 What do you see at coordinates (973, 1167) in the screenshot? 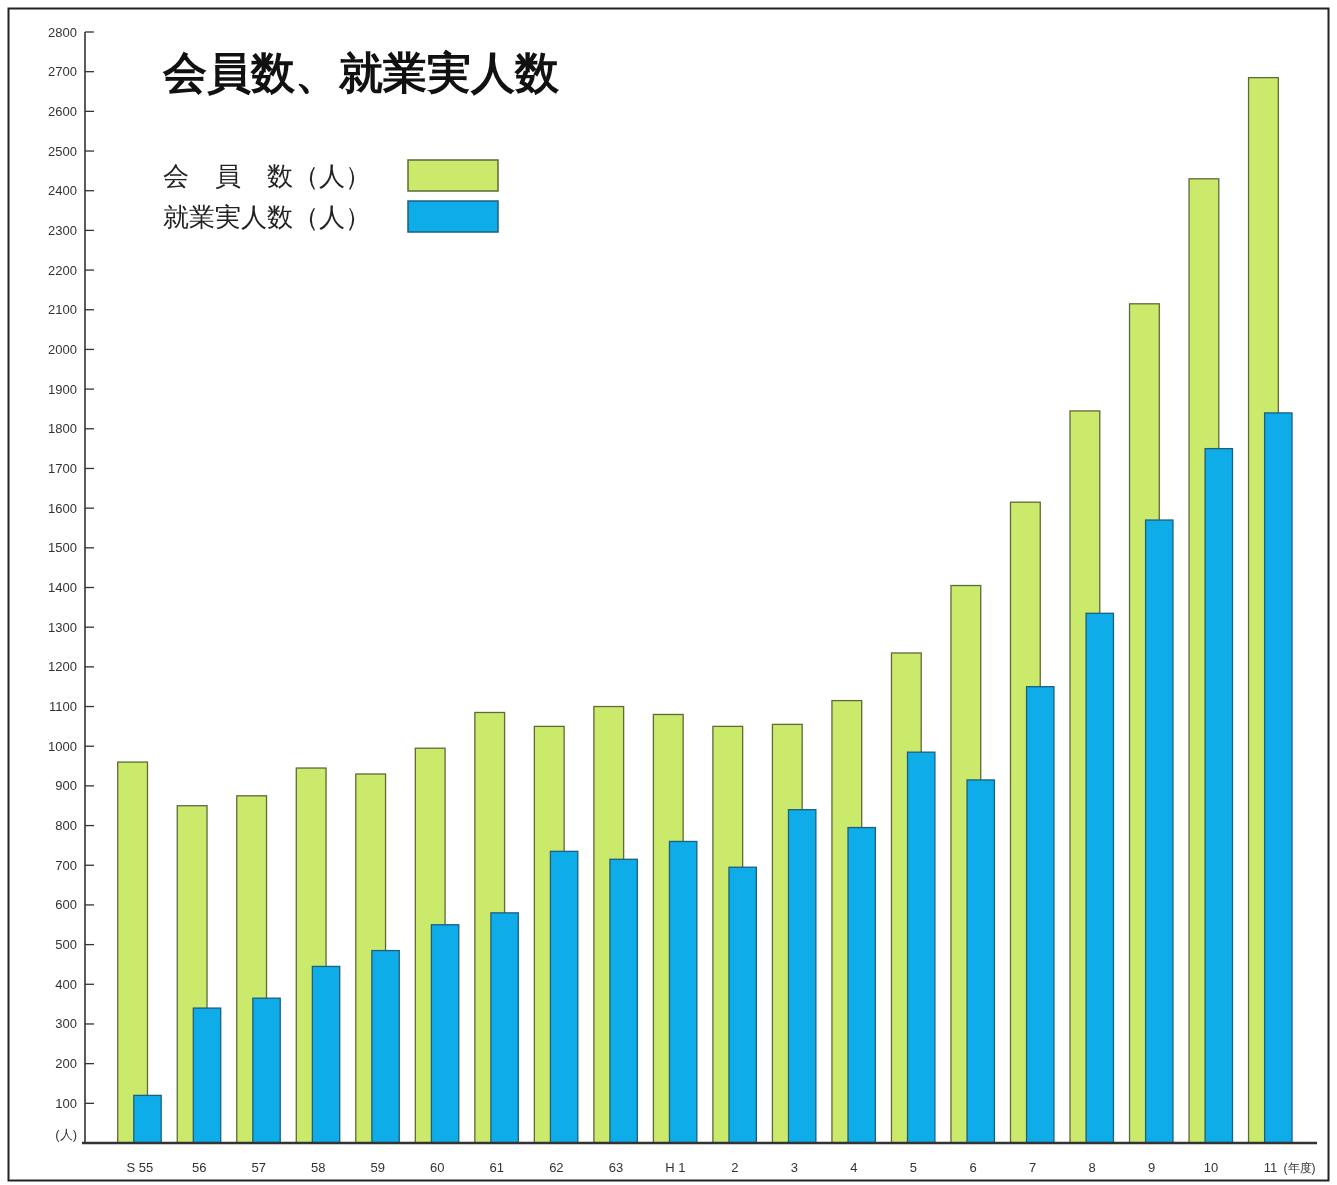
I see `x-tick-label: 6` at bounding box center [973, 1167].